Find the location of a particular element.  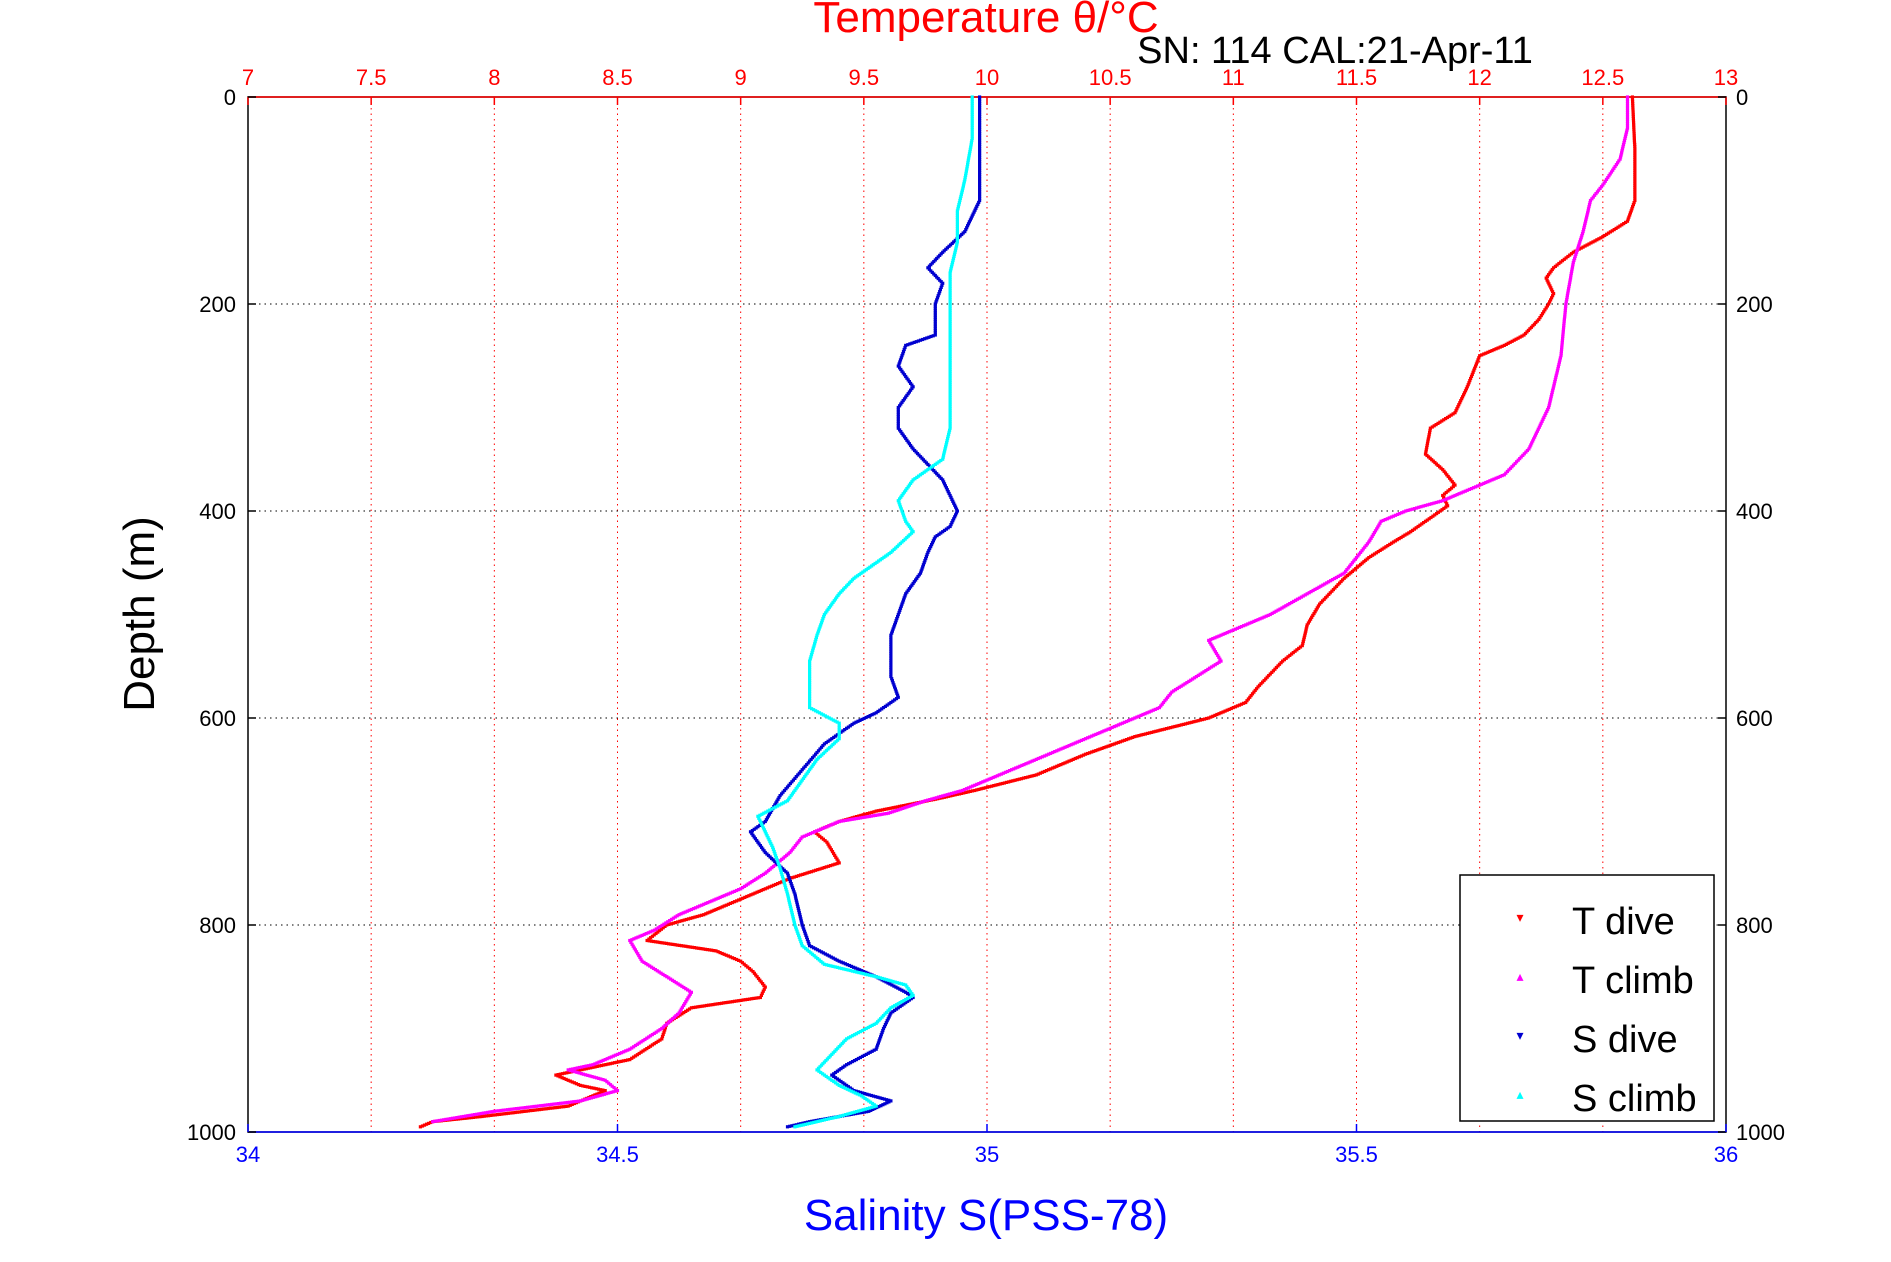

top-tick-label: 13 is located at coordinates (1726, 77).